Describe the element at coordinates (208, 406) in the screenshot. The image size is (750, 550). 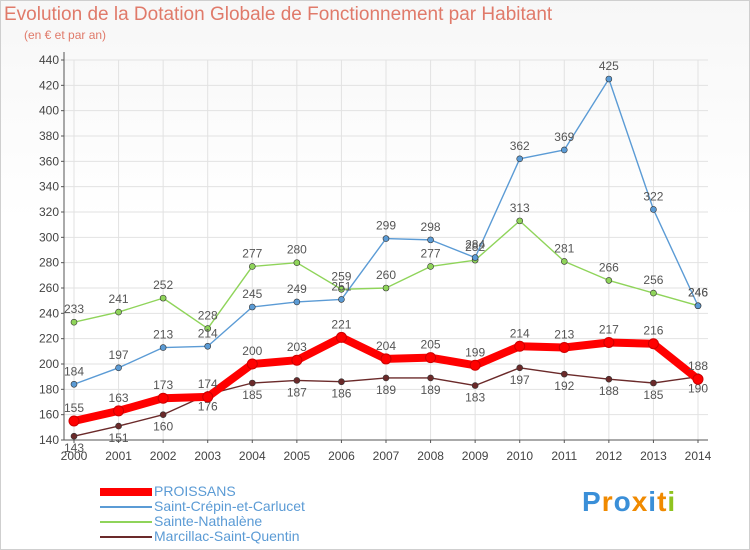
I see `data-label: 176` at that location.